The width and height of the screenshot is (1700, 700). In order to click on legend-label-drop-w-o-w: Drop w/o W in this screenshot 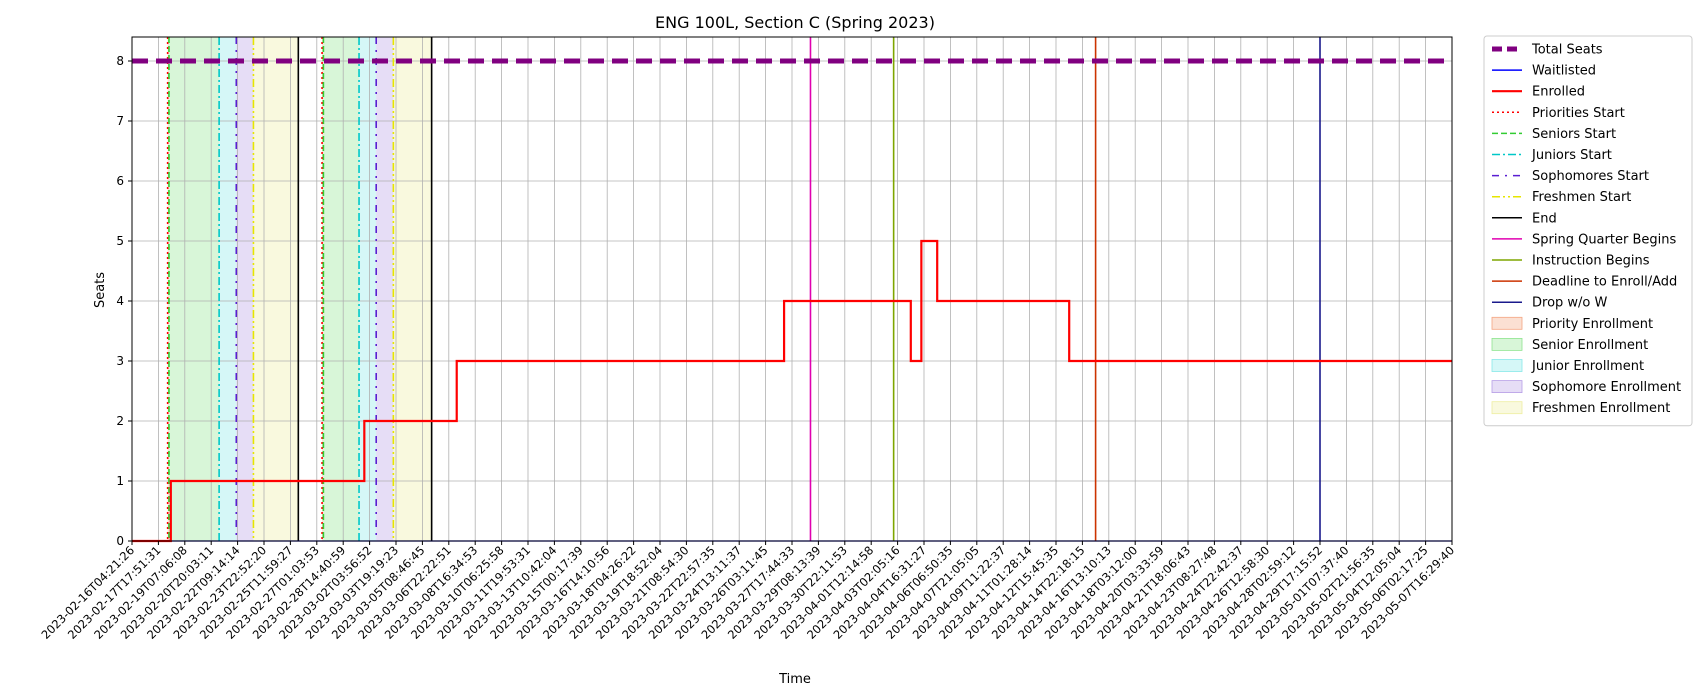, I will do `click(1570, 303)`.